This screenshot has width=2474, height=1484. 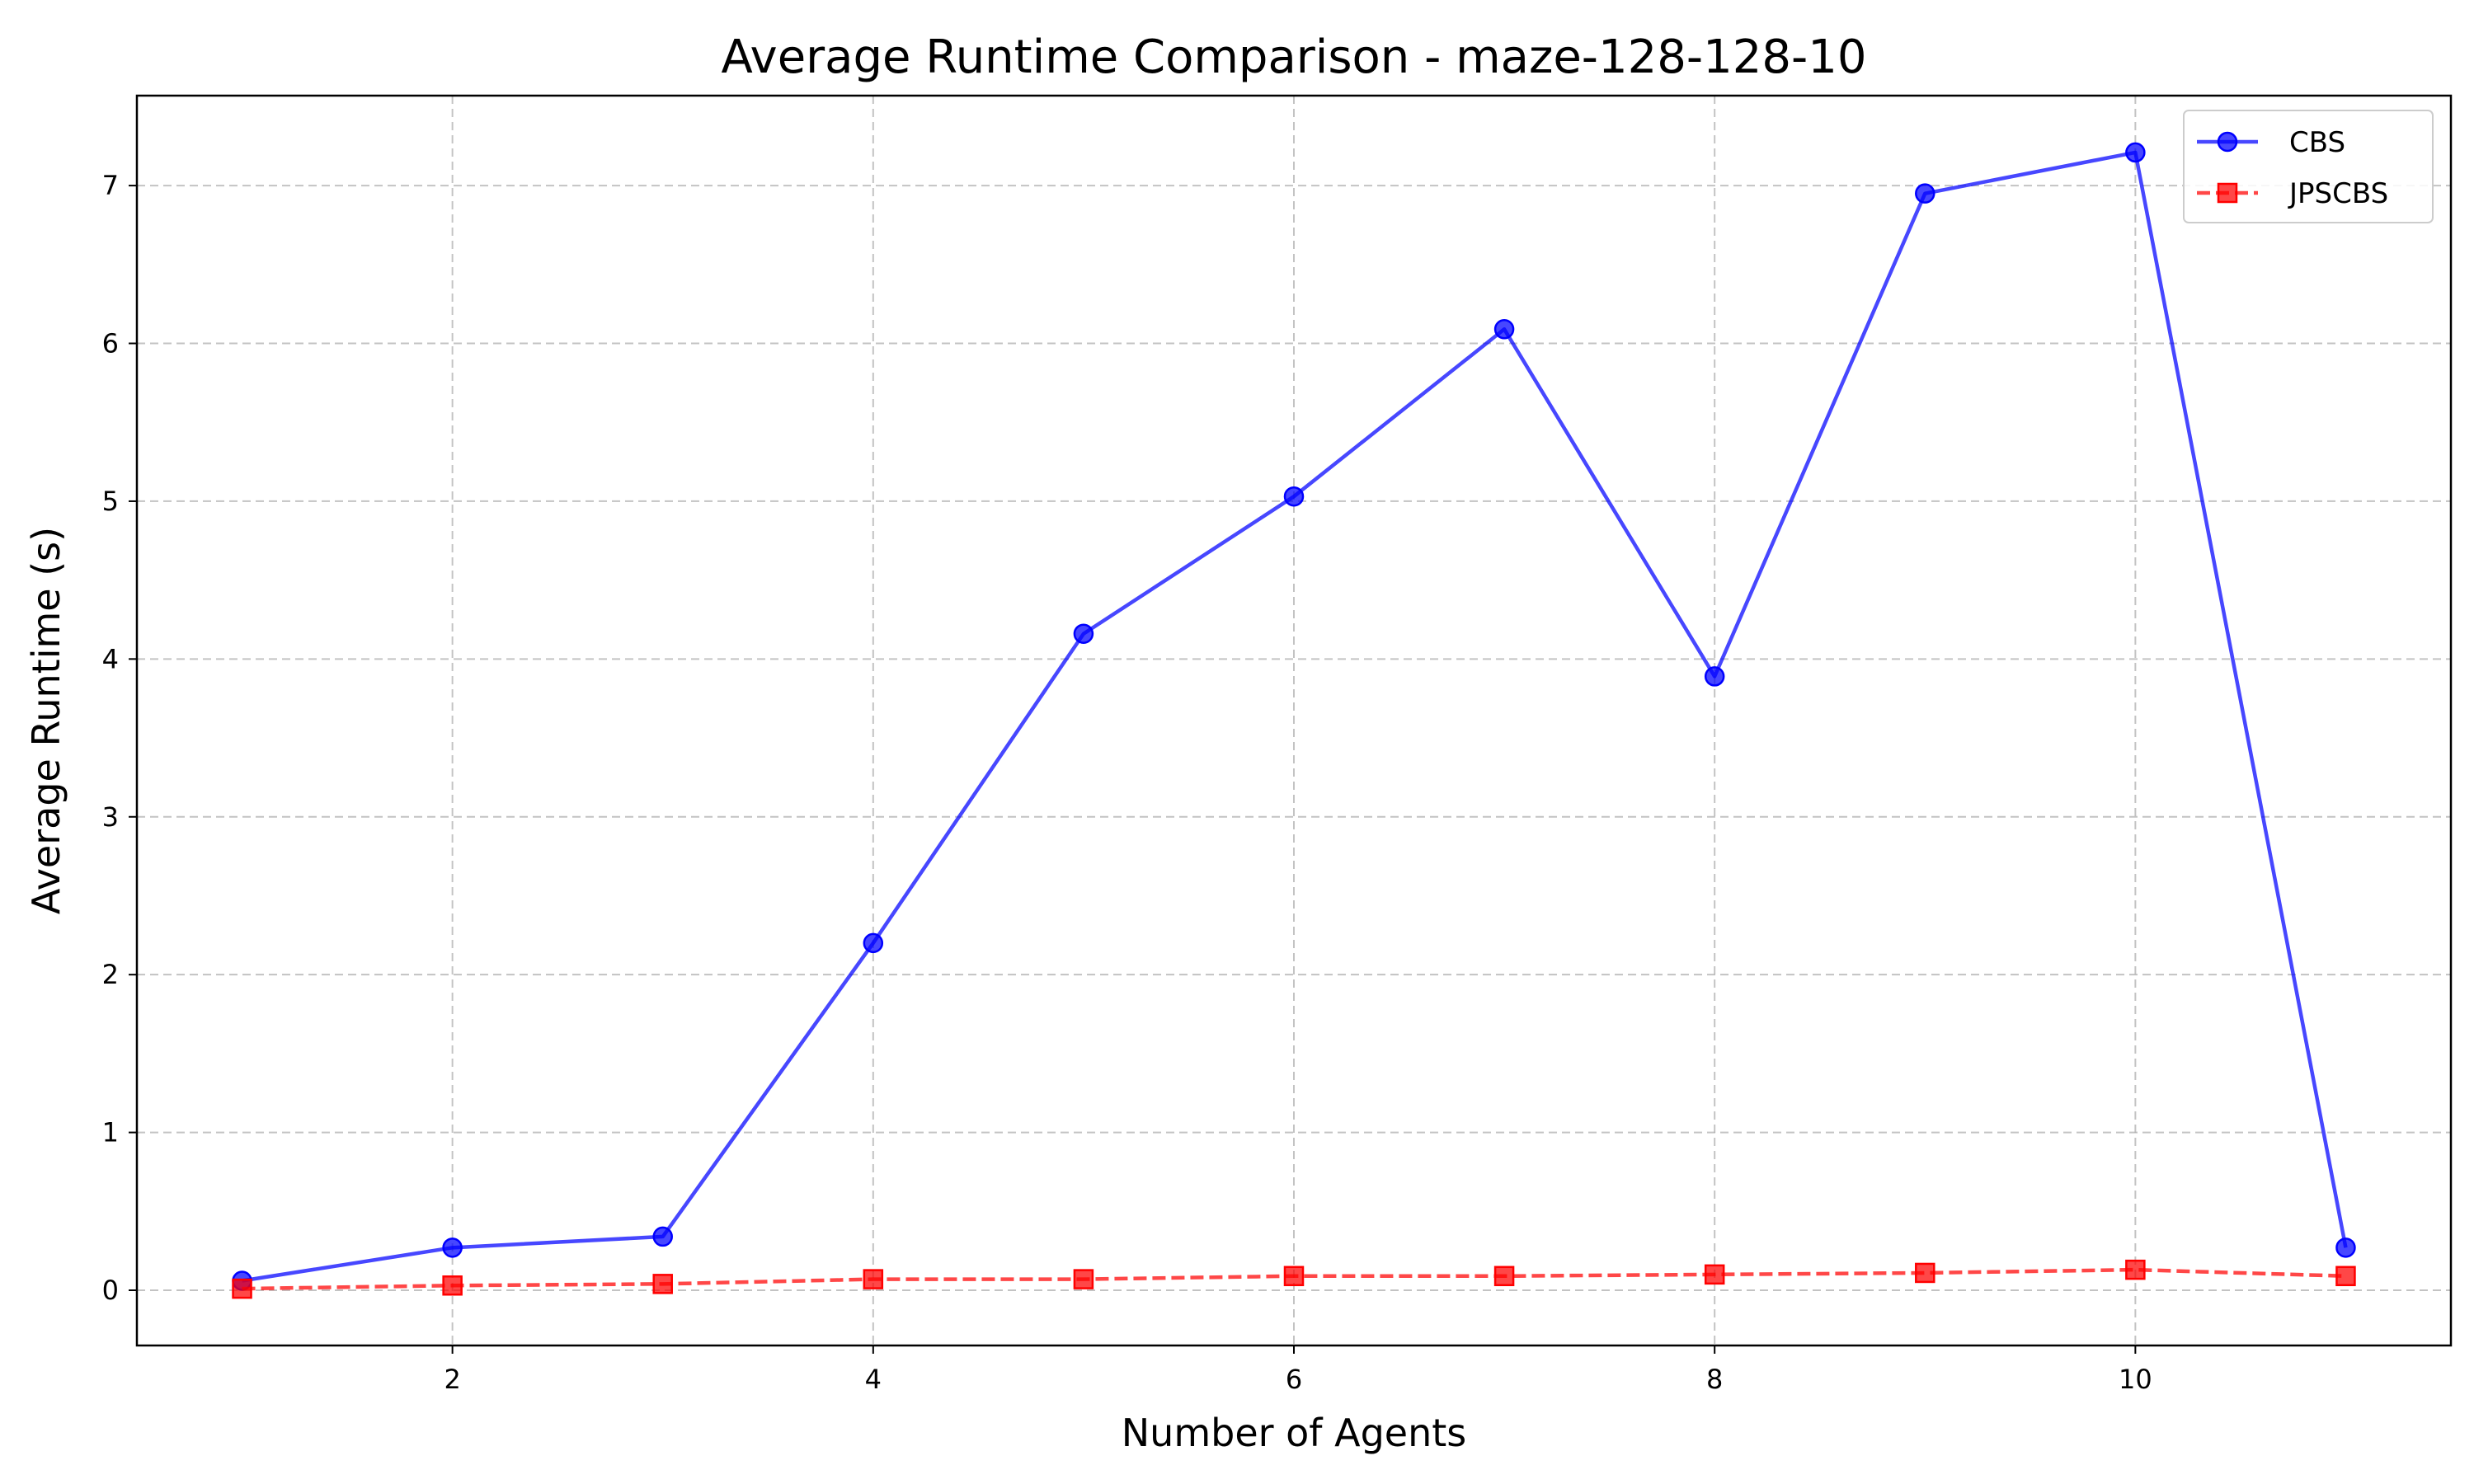 What do you see at coordinates (2308, 166) in the screenshot?
I see `legend: CBS JPSCBS` at bounding box center [2308, 166].